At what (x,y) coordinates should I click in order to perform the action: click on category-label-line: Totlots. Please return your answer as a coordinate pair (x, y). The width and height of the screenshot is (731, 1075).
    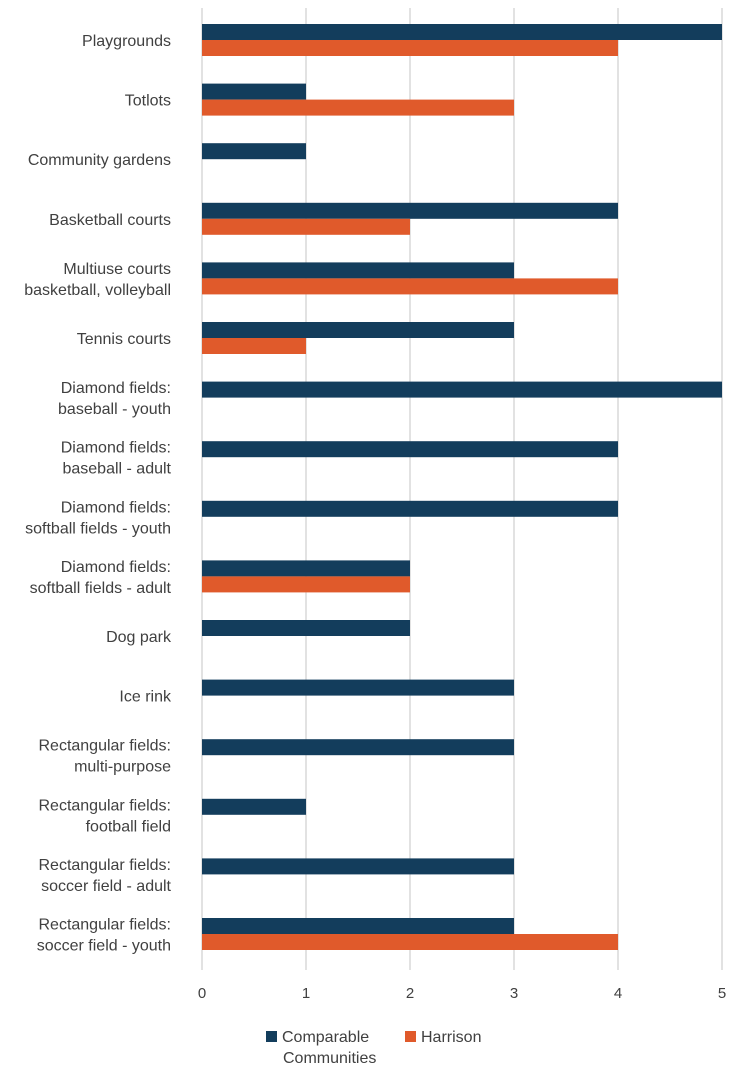
    Looking at the image, I should click on (148, 101).